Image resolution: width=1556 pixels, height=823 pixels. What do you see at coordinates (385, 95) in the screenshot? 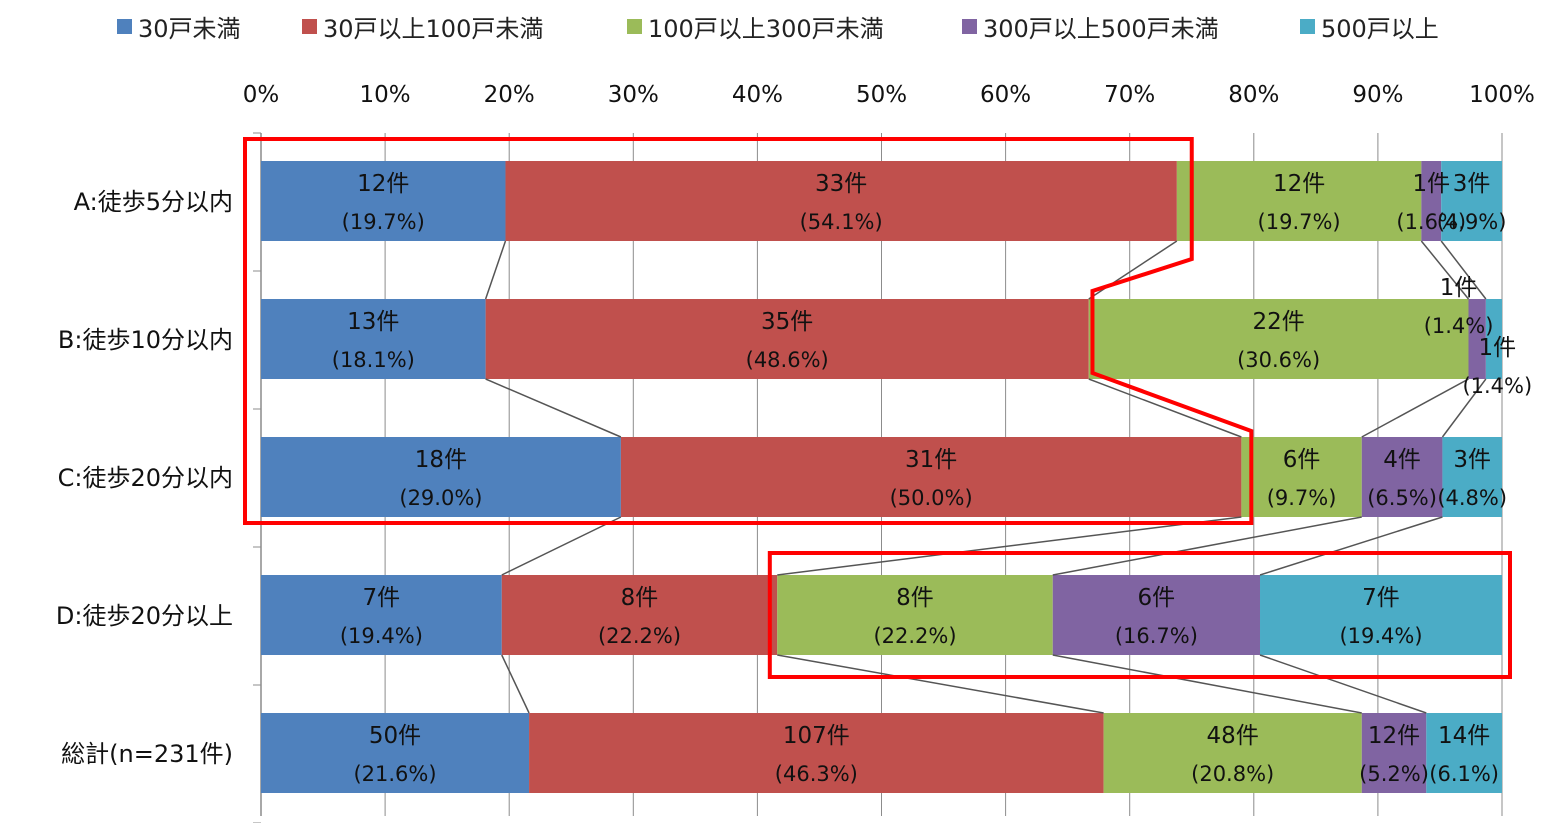
I see `x-tick-label: 10%` at bounding box center [385, 95].